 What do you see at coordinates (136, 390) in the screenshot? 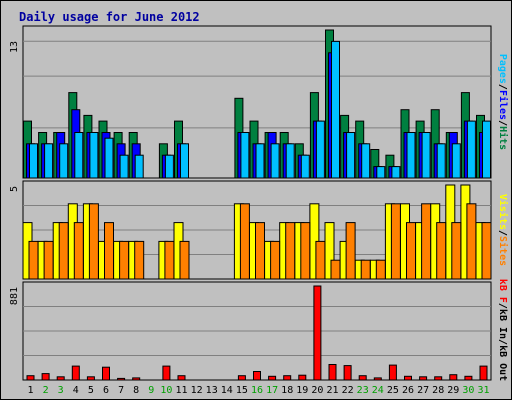
I see `x-tick-label-day-8: 8` at bounding box center [136, 390].